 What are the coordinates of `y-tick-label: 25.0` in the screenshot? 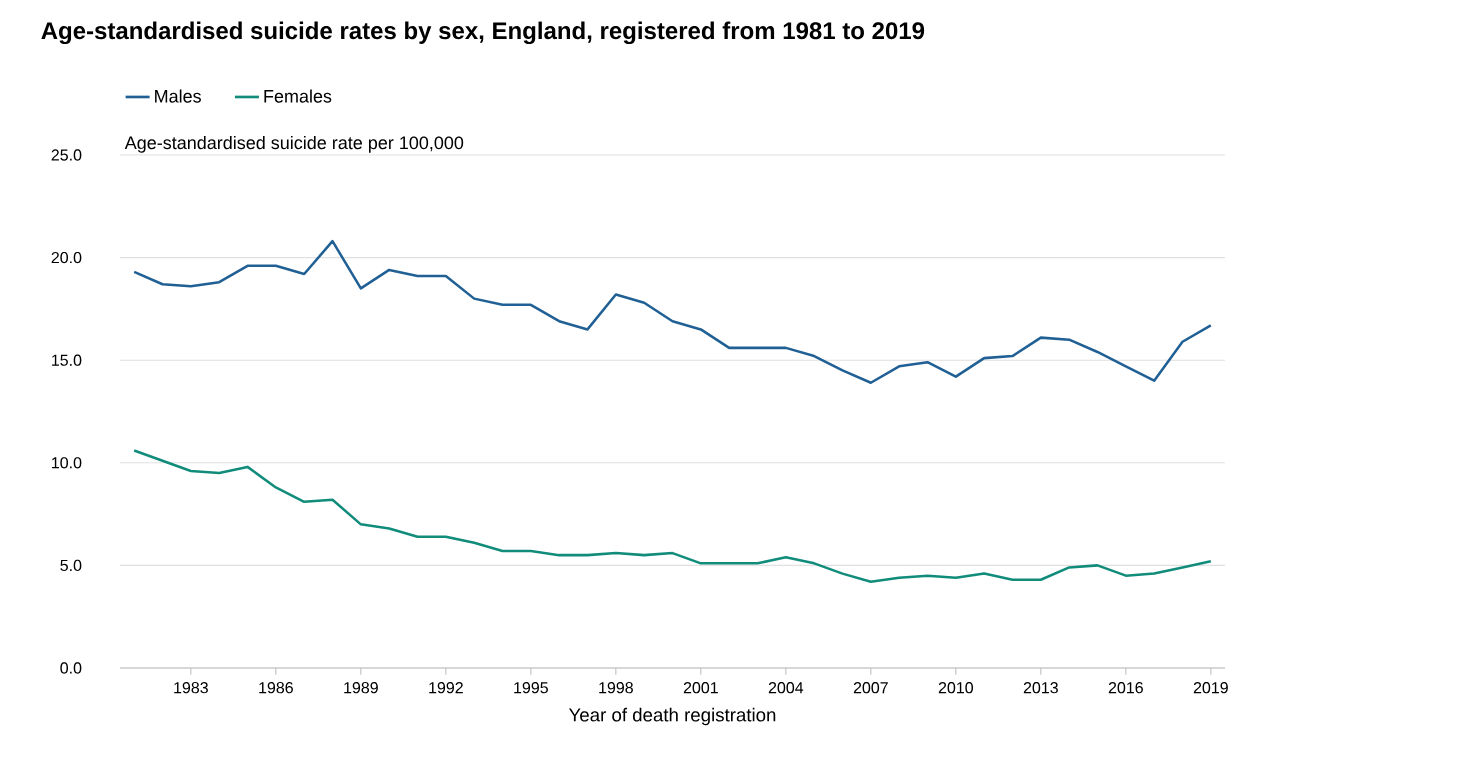 It's located at (66, 155).